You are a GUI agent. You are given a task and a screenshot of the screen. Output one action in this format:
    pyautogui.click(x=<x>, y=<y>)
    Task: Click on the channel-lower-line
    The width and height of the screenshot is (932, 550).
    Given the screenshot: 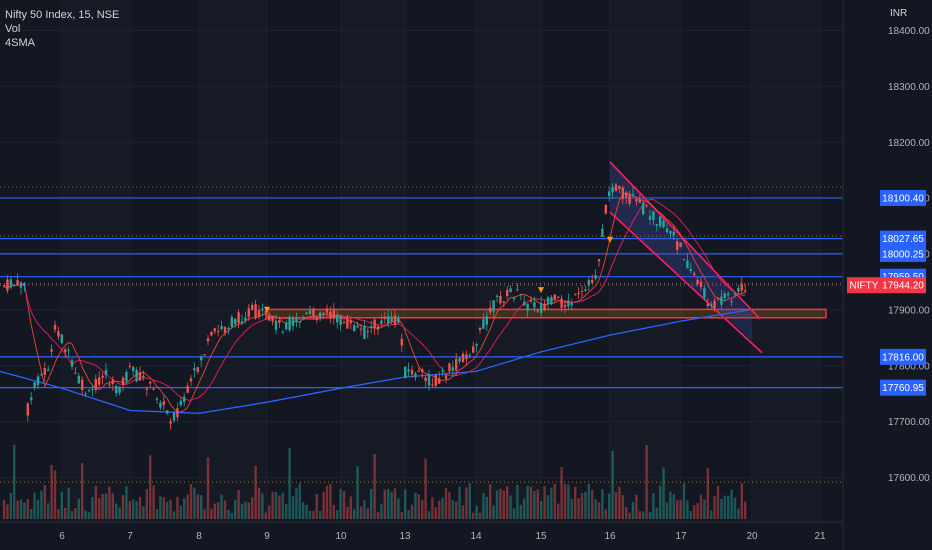 What is the action you would take?
    pyautogui.click(x=686, y=282)
    